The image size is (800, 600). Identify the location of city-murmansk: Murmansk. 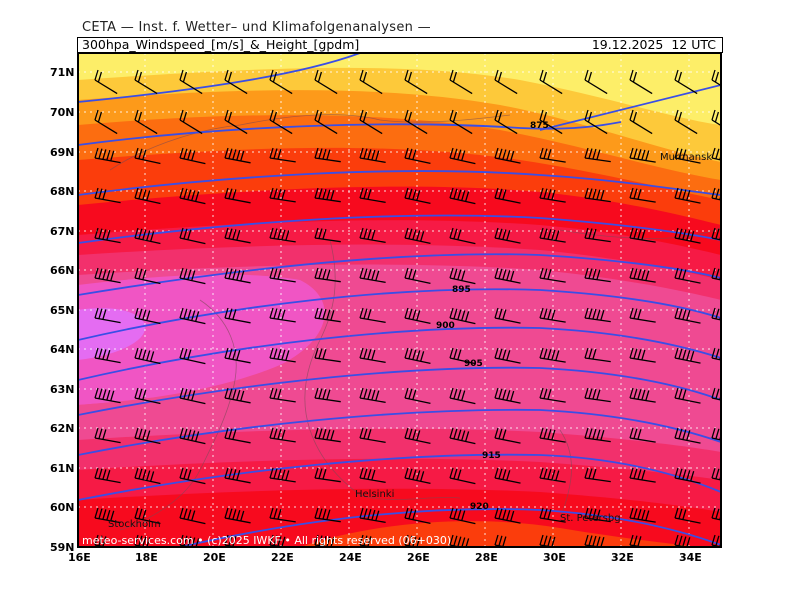
(686, 157).